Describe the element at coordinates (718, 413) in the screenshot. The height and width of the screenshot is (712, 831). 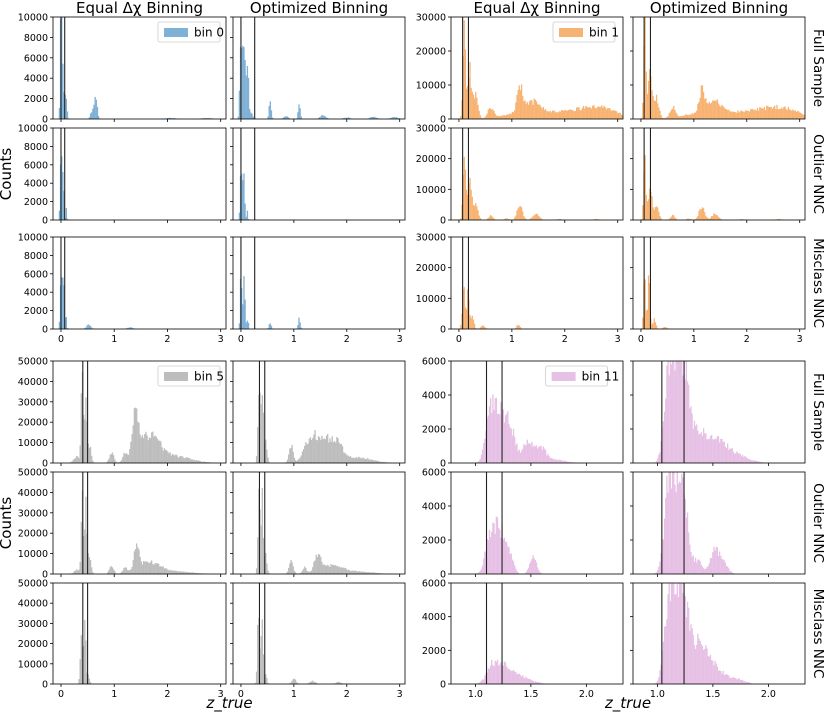
I see `panel-bin-11-opt-row0` at that location.